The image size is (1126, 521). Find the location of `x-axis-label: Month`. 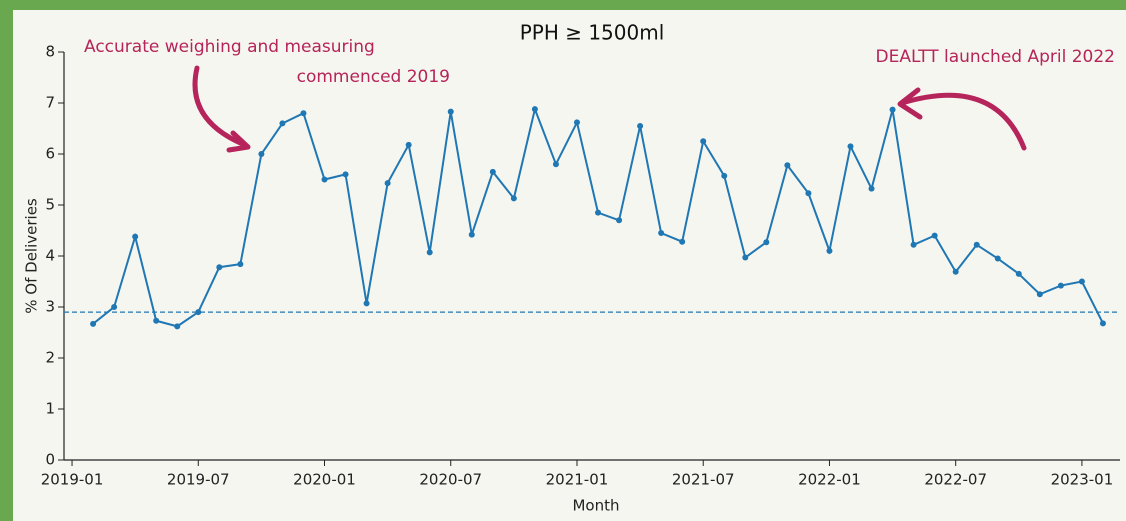

x-axis-label: Month is located at coordinates (595, 506).